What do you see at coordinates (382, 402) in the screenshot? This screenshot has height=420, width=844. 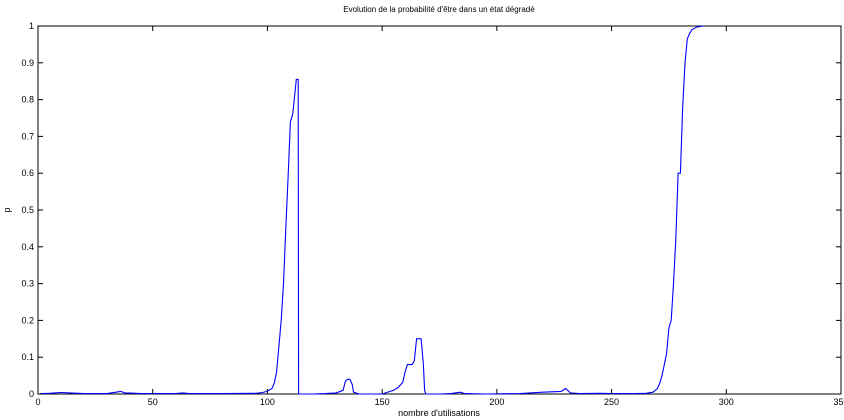 I see `x-tick-label: 150` at bounding box center [382, 402].